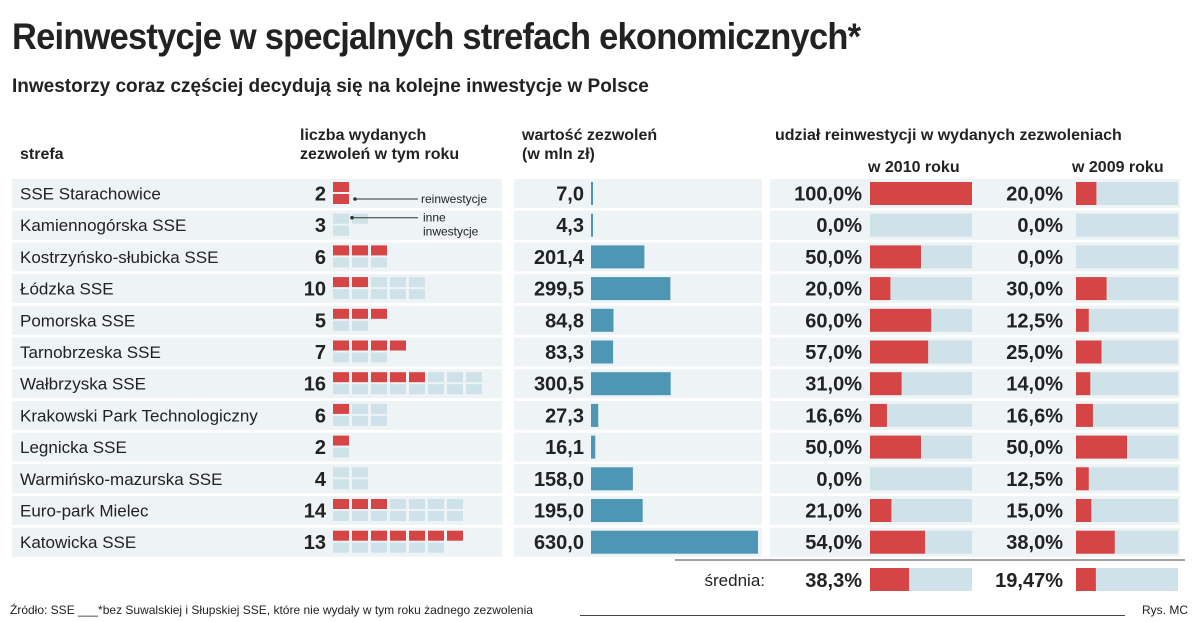 The height and width of the screenshot is (622, 1200). I want to click on count-value: 6, so click(320, 258).